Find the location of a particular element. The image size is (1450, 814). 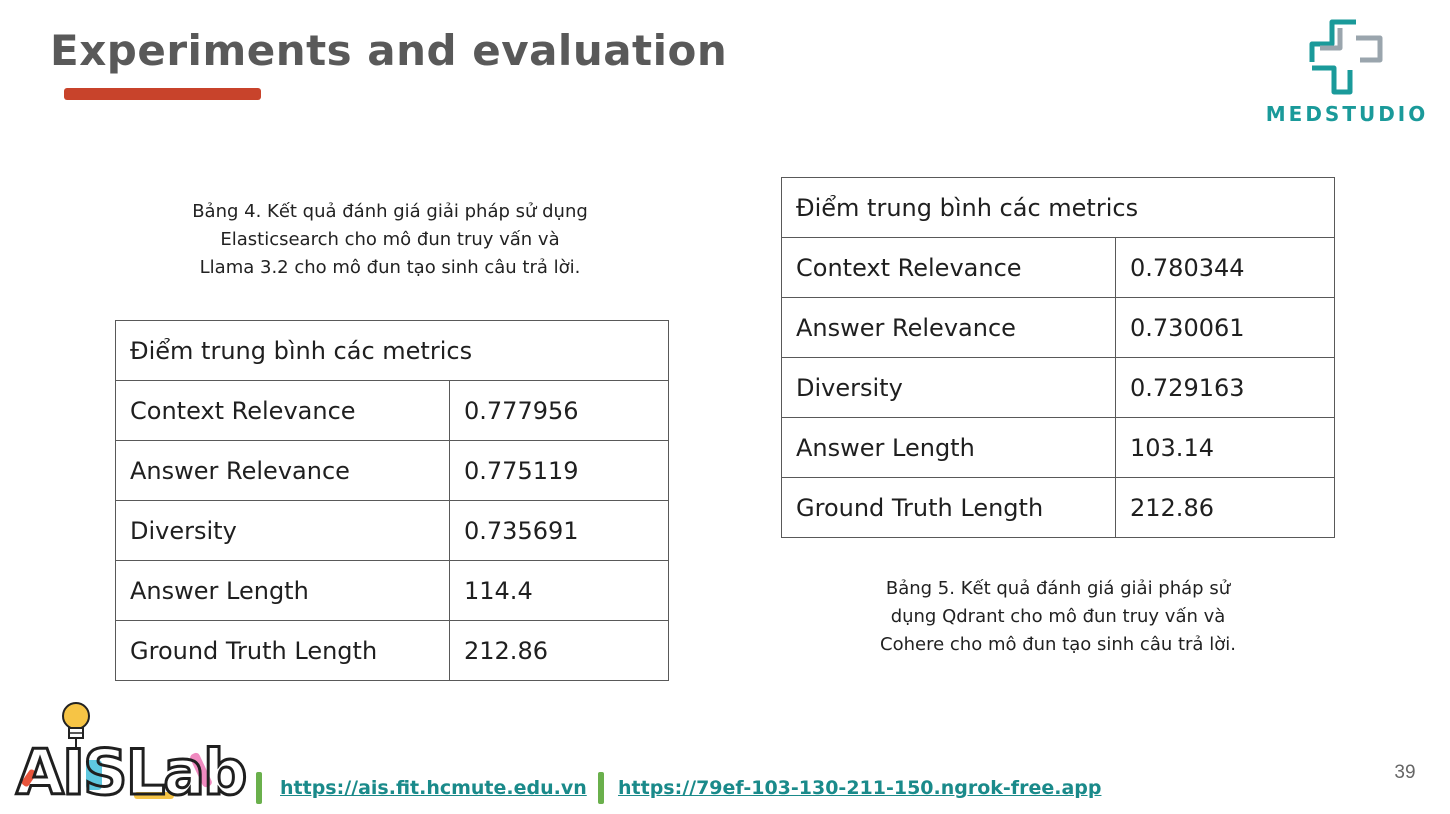

metric-value-cell: 0.777956 is located at coordinates (559, 410).